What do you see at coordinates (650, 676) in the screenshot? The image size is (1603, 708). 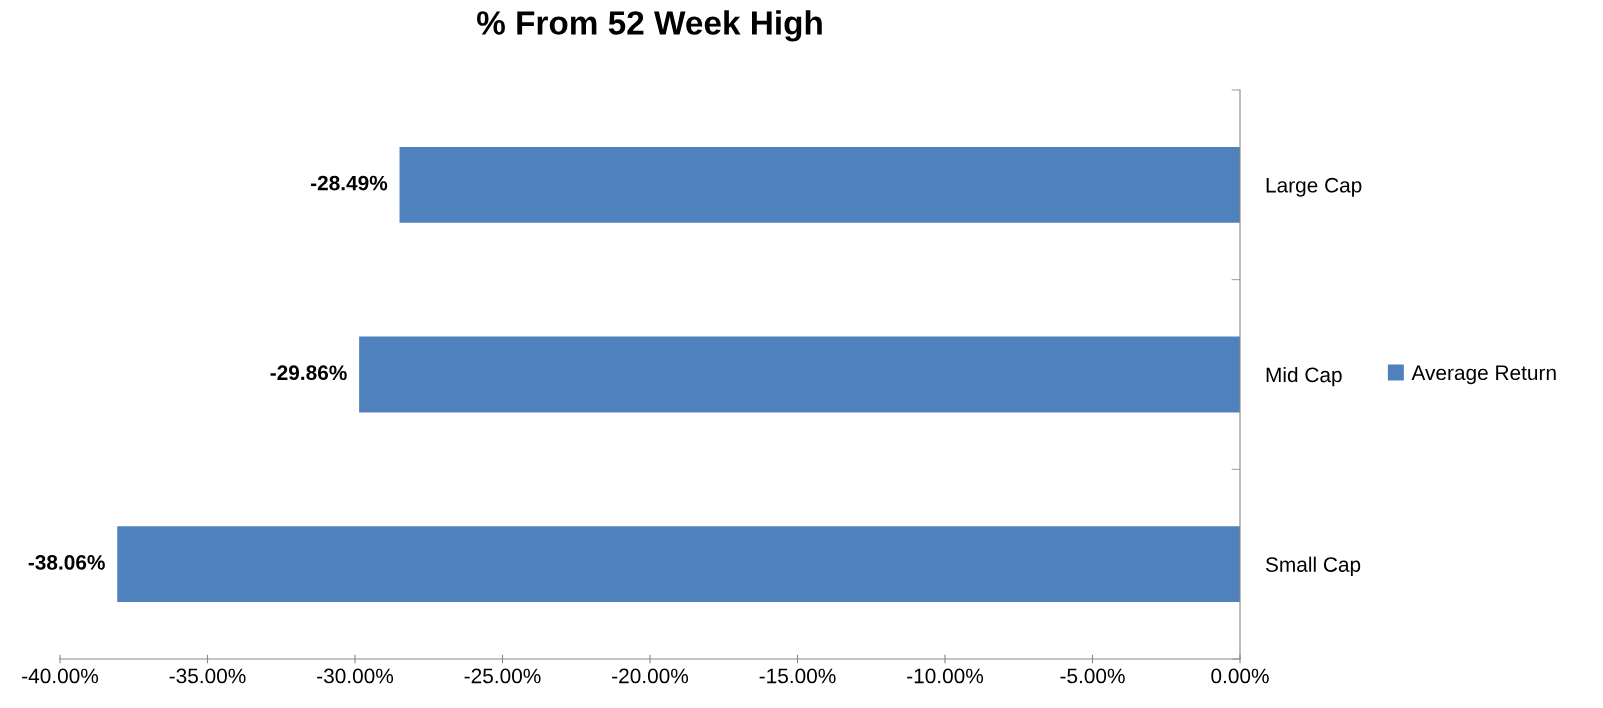 I see `x-tick-label: -20.00%` at bounding box center [650, 676].